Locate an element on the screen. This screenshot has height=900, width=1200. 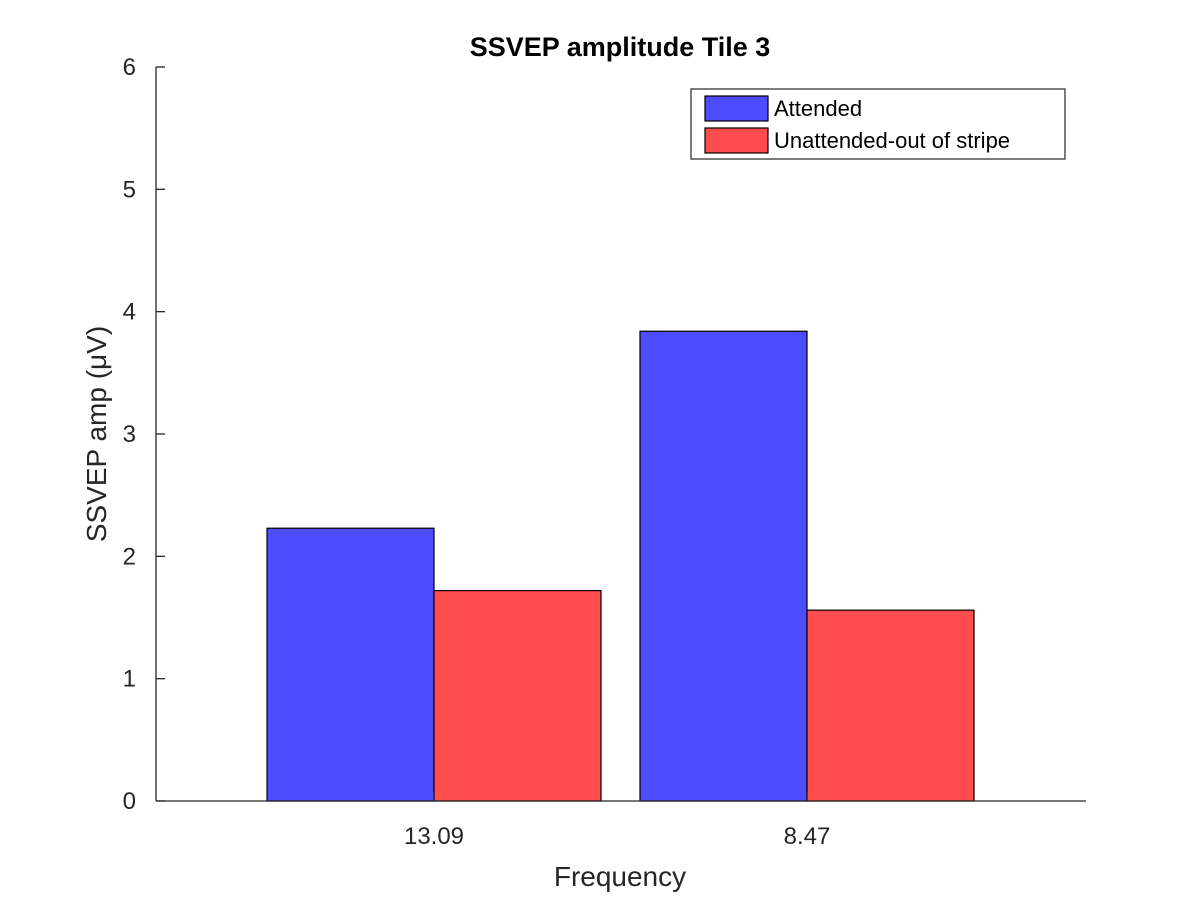
y-tick-label: 4 is located at coordinates (129, 312).